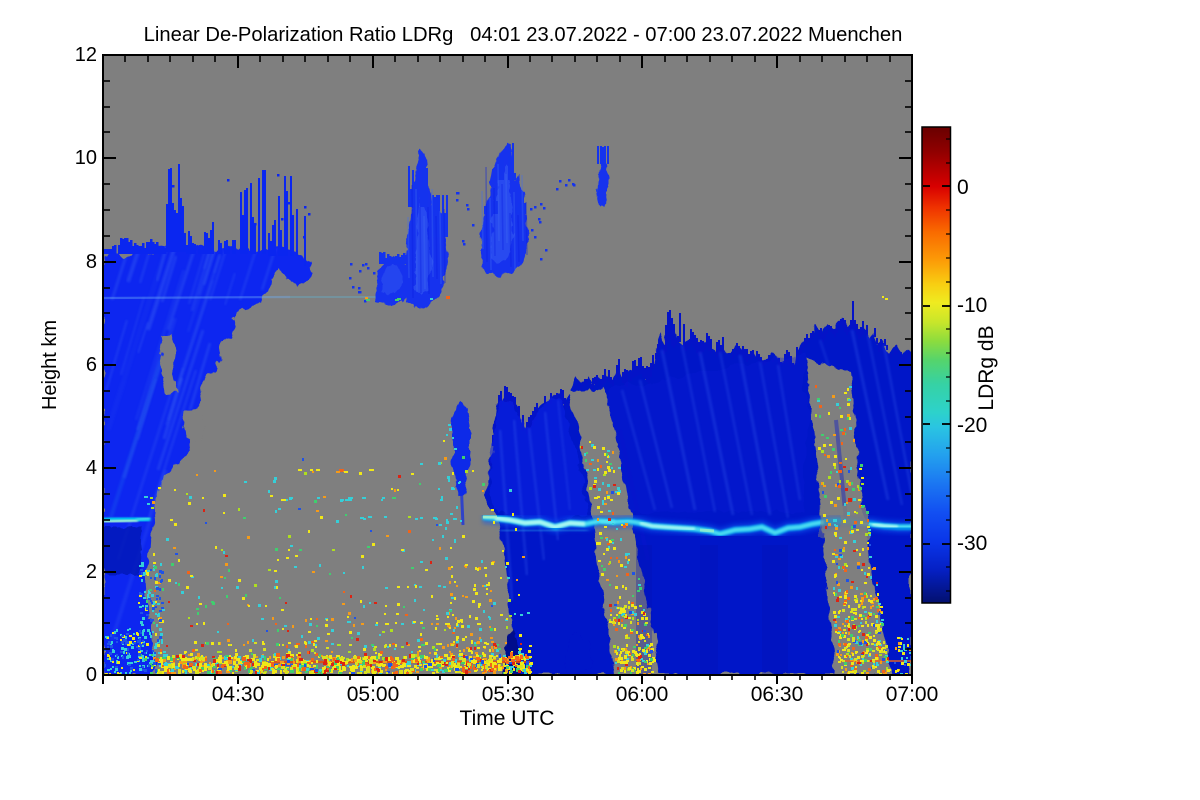  What do you see at coordinates (91, 262) in the screenshot?
I see `svg-text: 8` at bounding box center [91, 262].